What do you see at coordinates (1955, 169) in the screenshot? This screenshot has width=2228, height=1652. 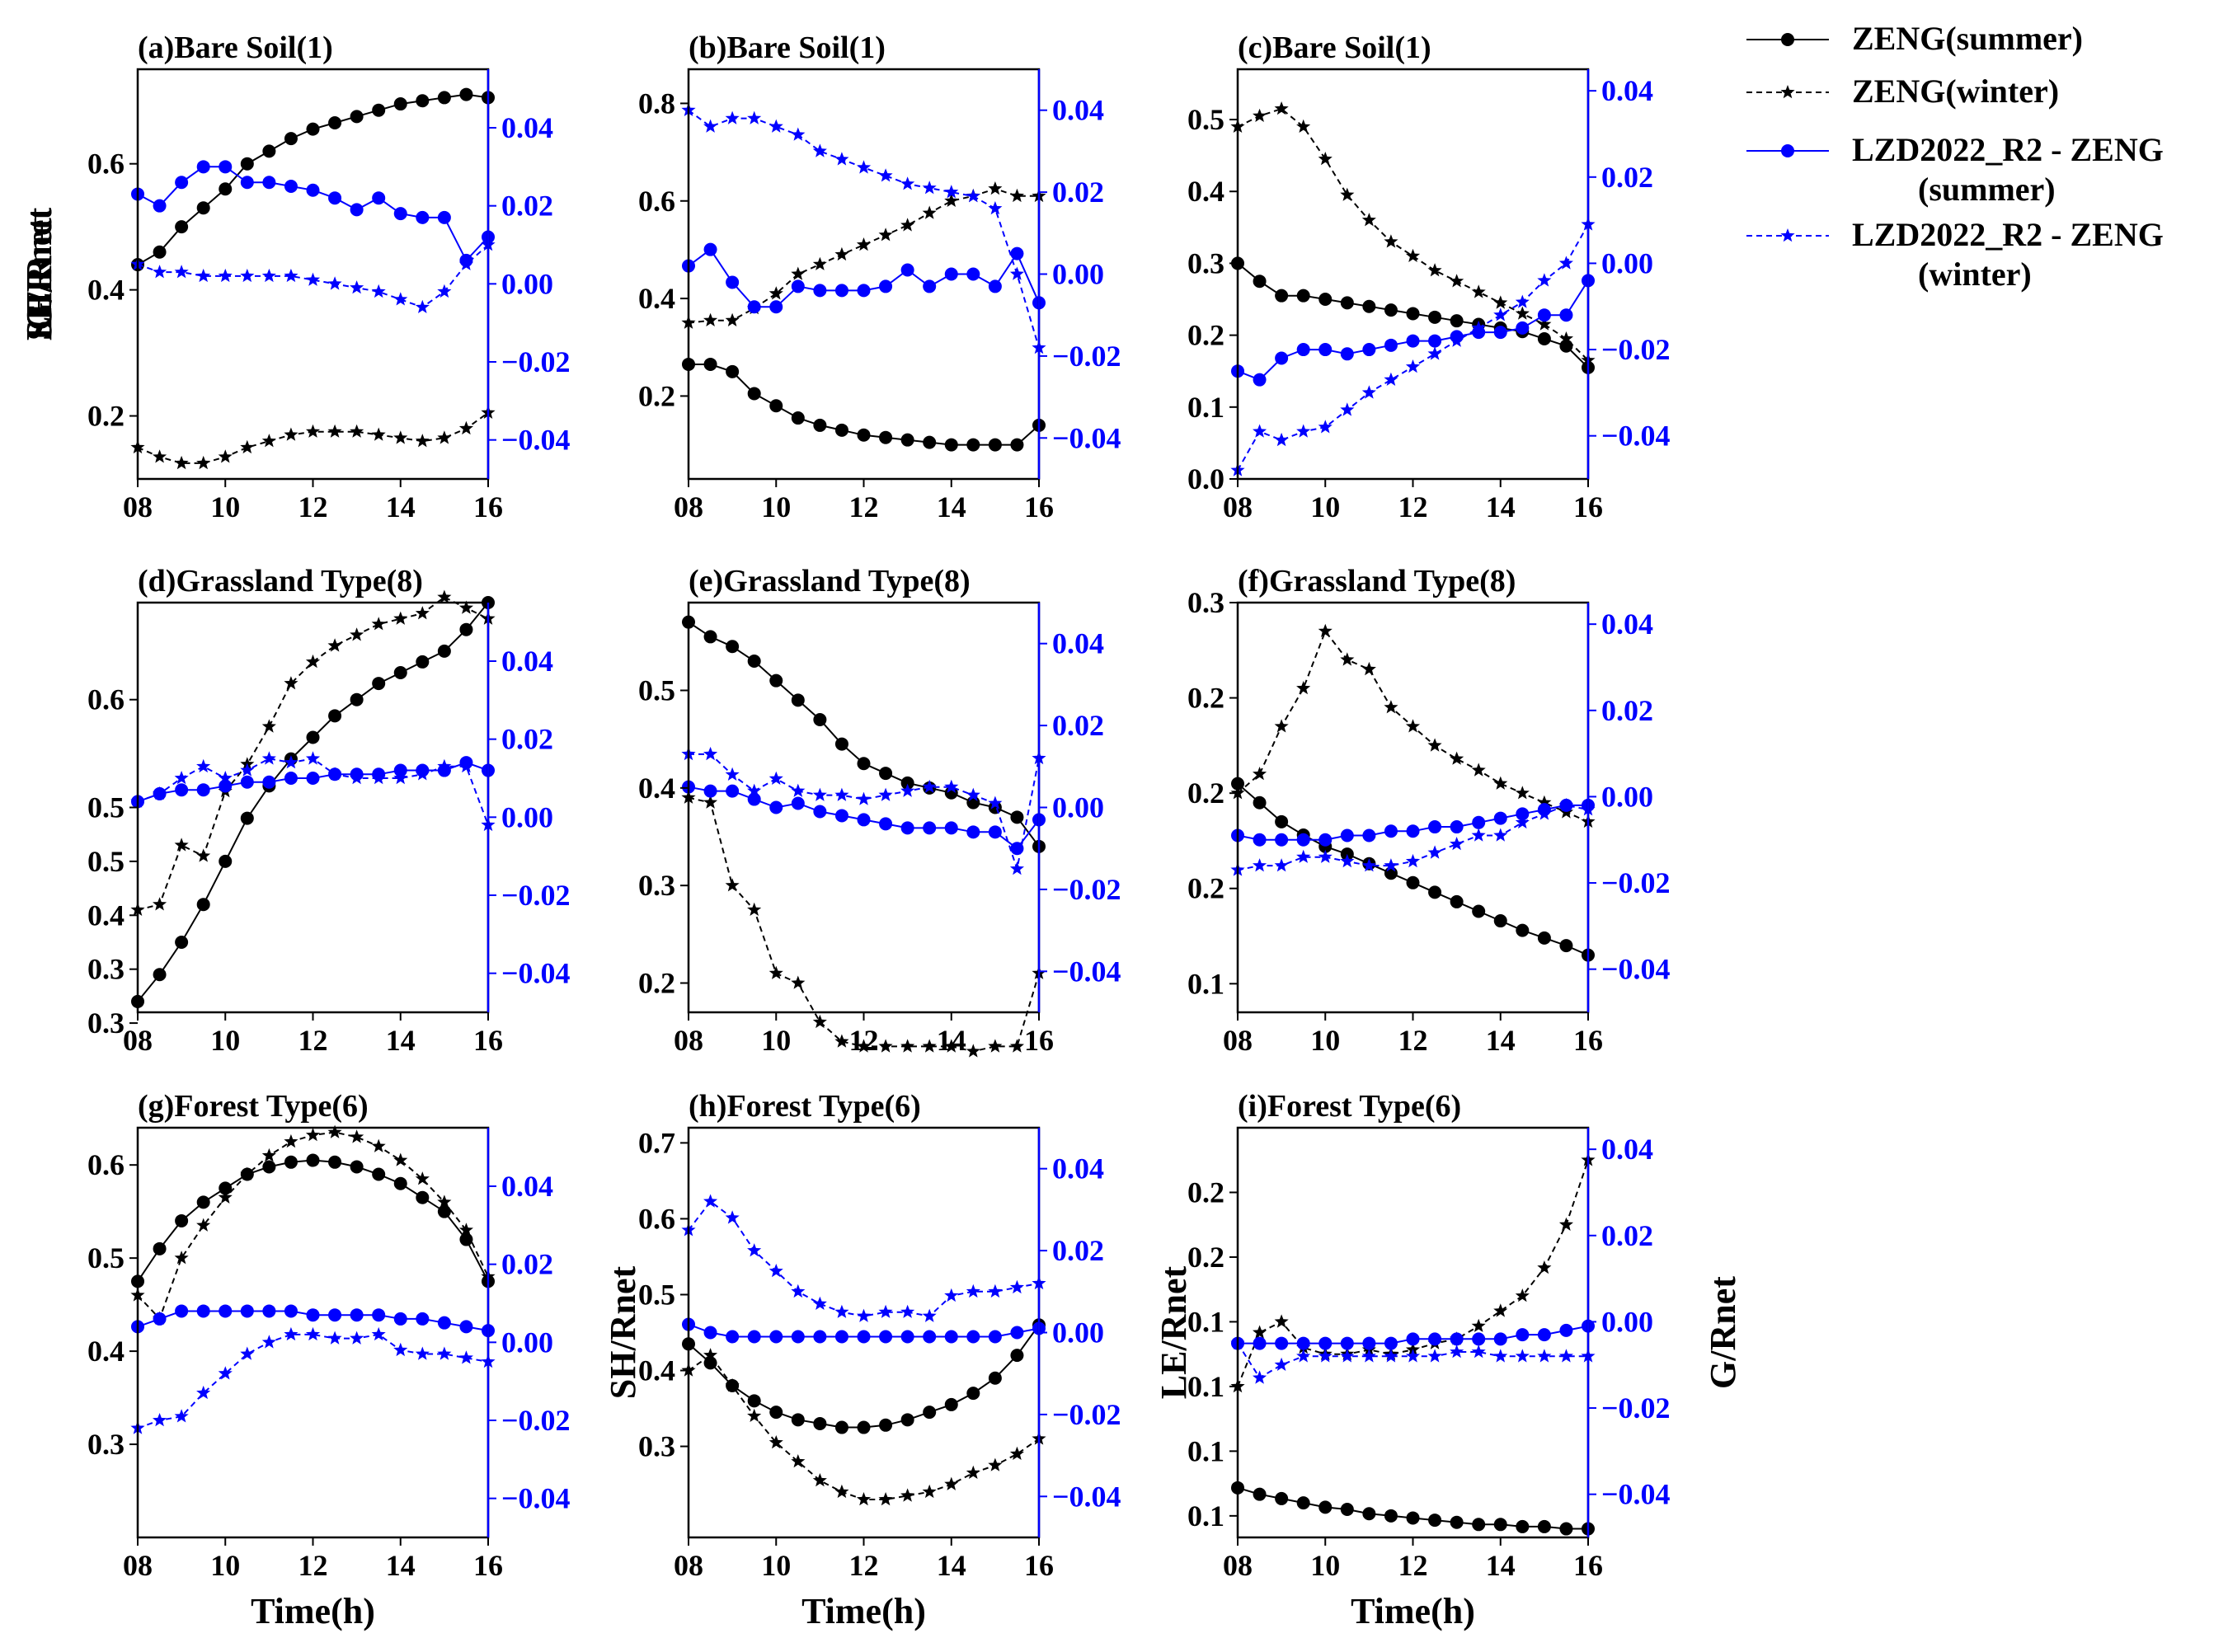 I see `legend-entry: LZD2022_R2 - ZENG(summer)` at bounding box center [1955, 169].